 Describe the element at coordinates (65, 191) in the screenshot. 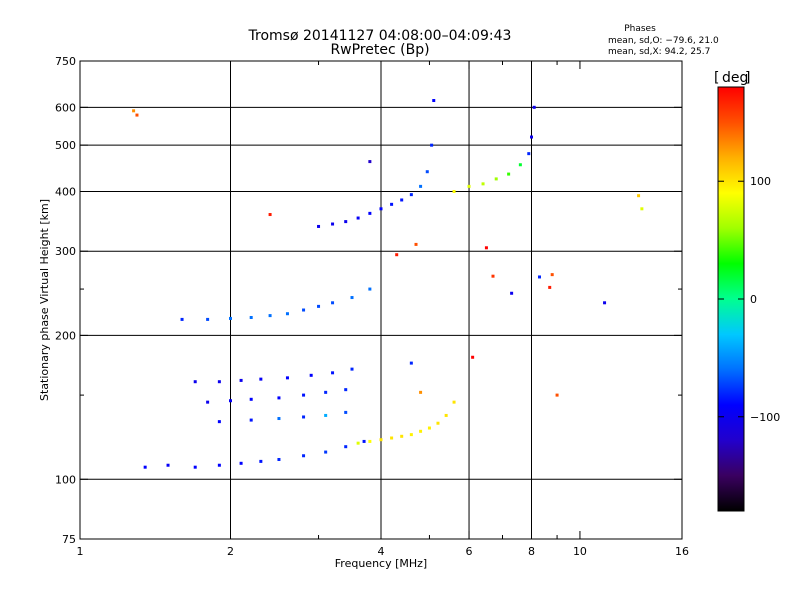

I see `y-tick-label: 400` at that location.